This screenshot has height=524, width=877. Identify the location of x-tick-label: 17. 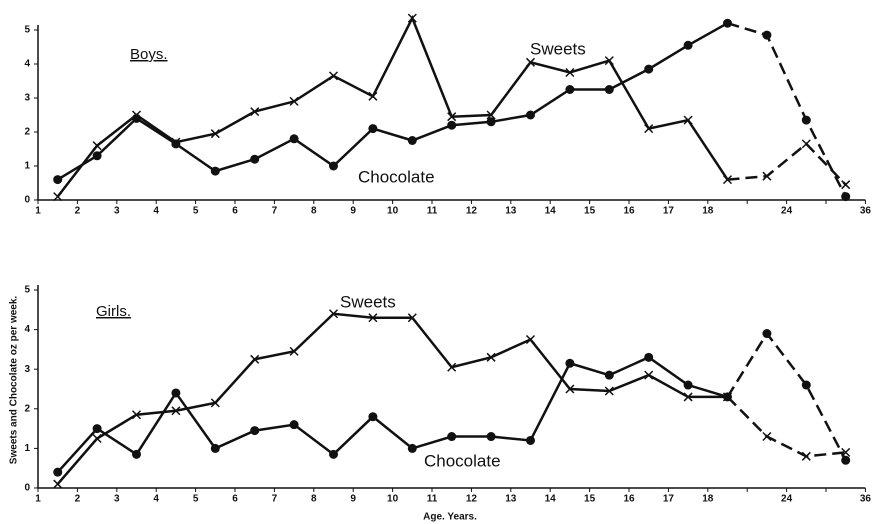
(669, 499).